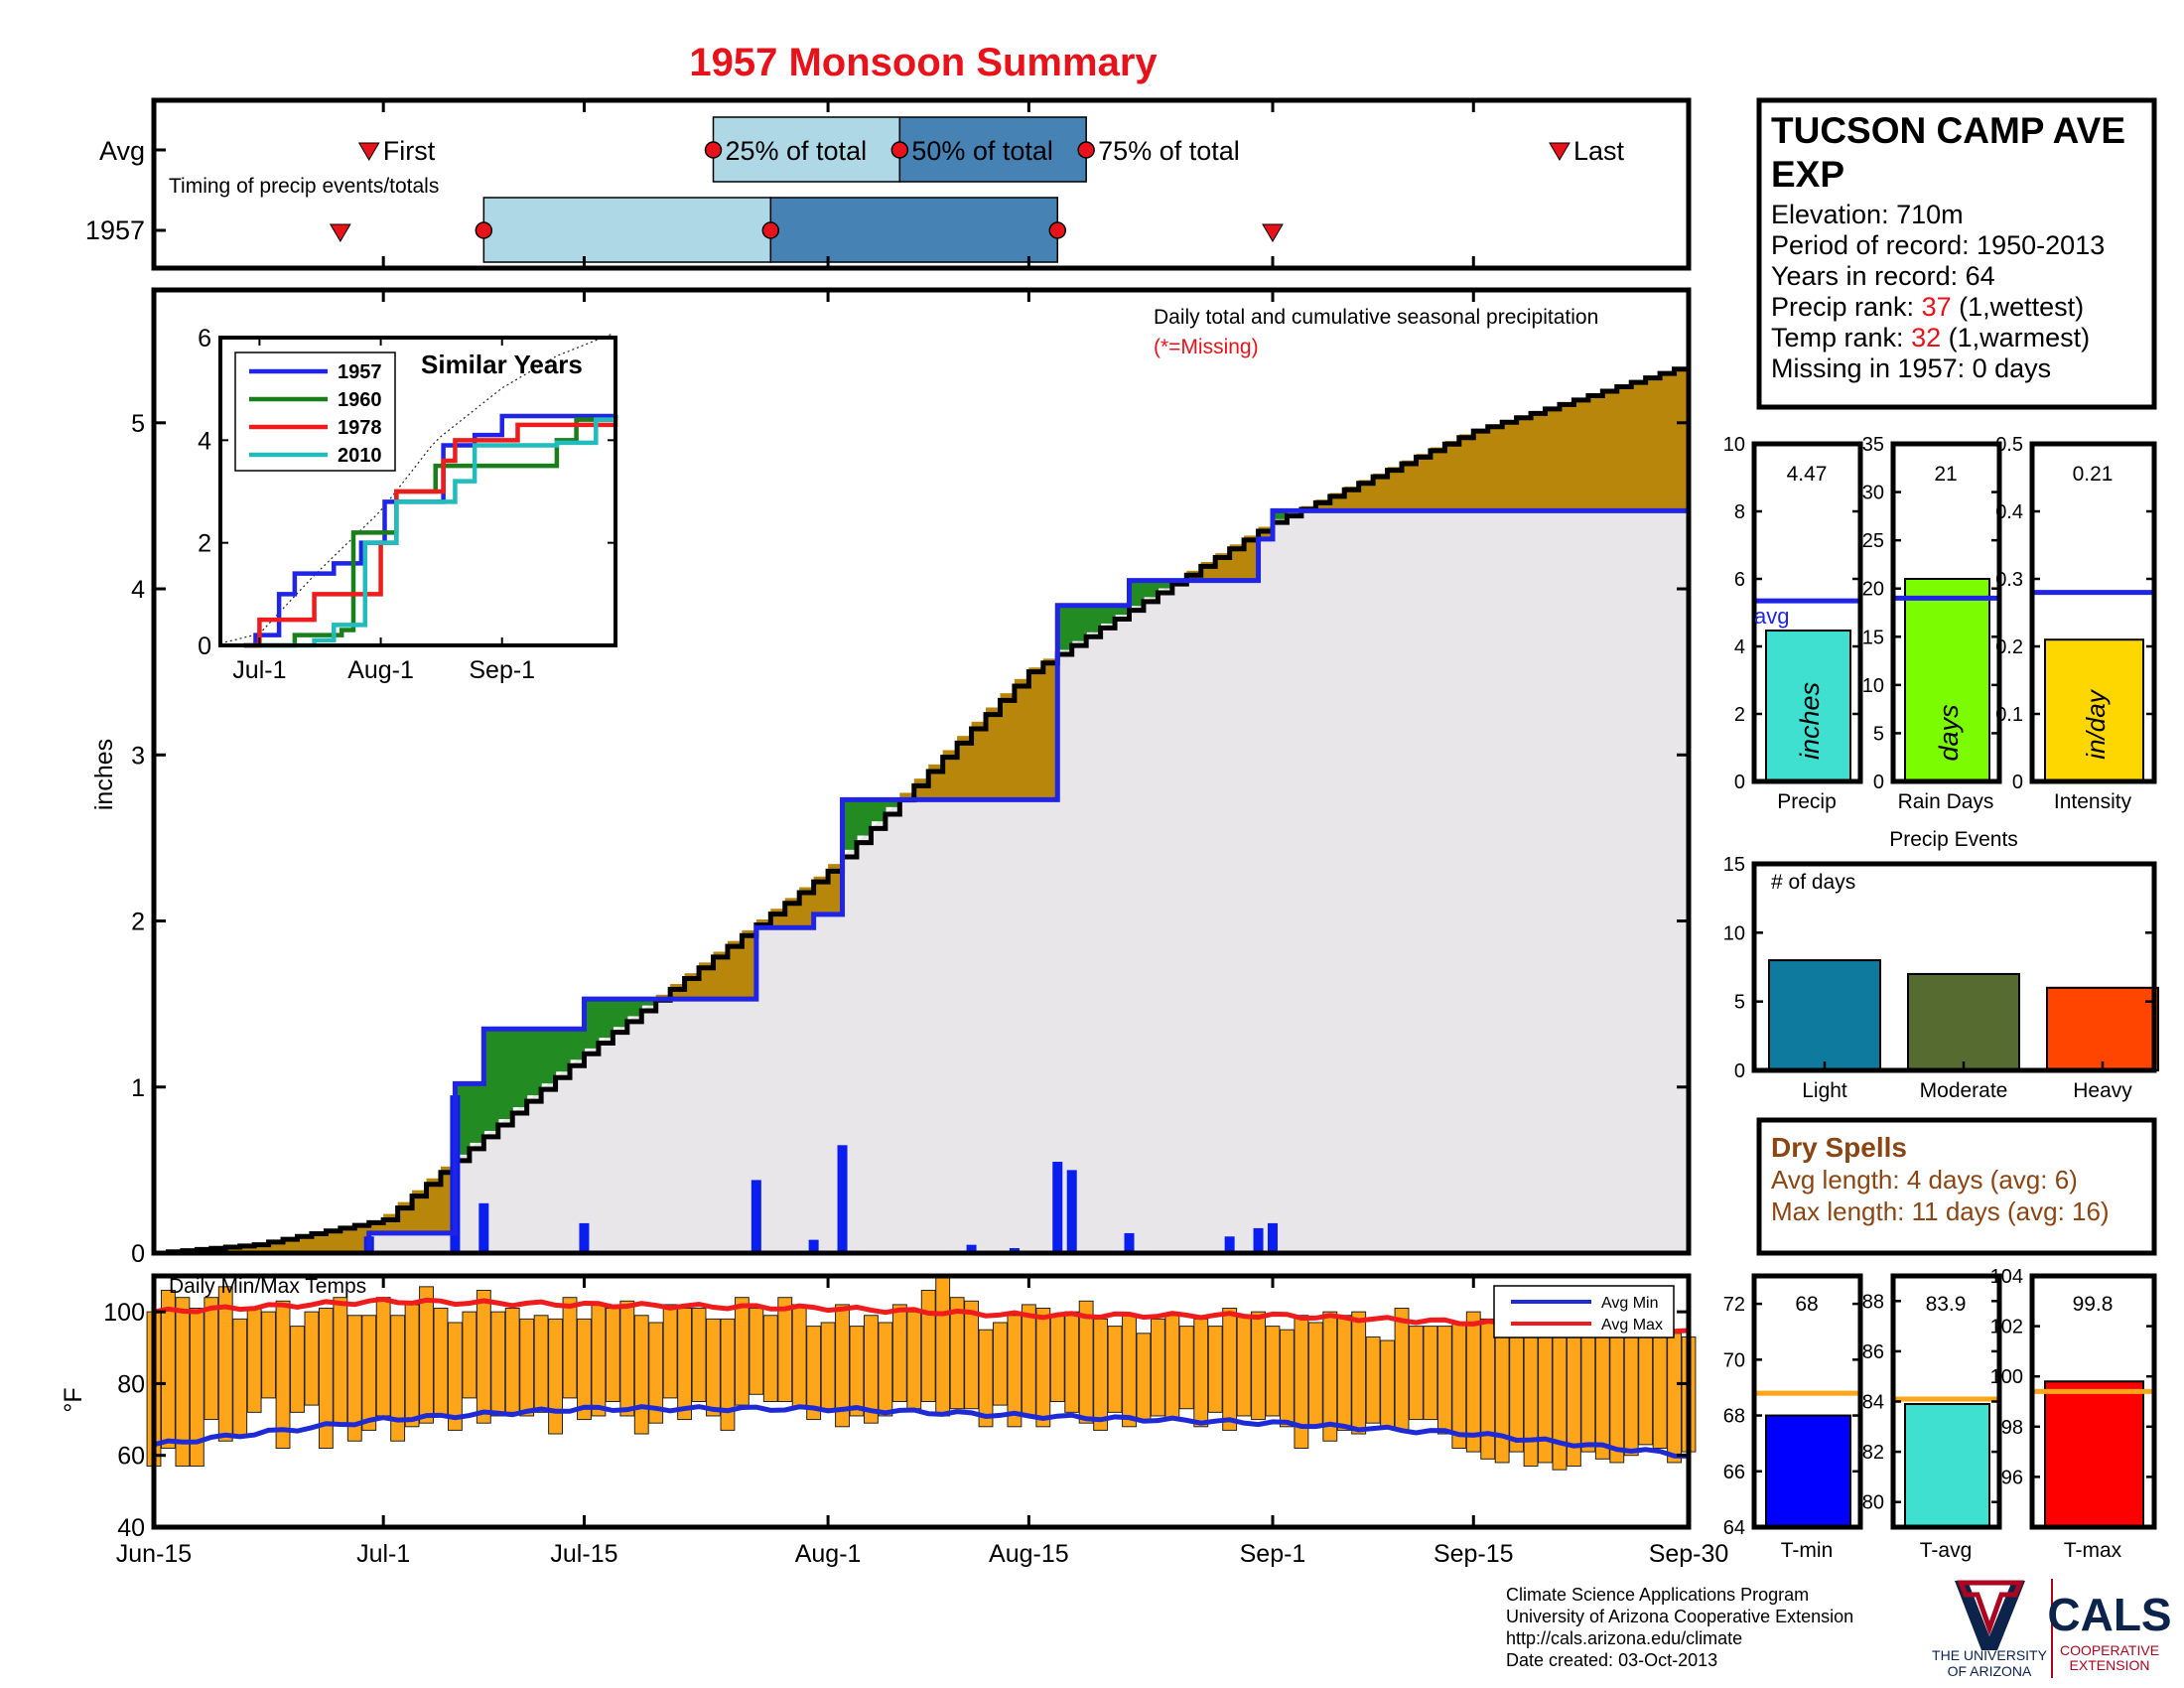 This screenshot has height=1688, width=2184. What do you see at coordinates (73, 1399) in the screenshot?
I see `temp-chart-ylabel: °F` at bounding box center [73, 1399].